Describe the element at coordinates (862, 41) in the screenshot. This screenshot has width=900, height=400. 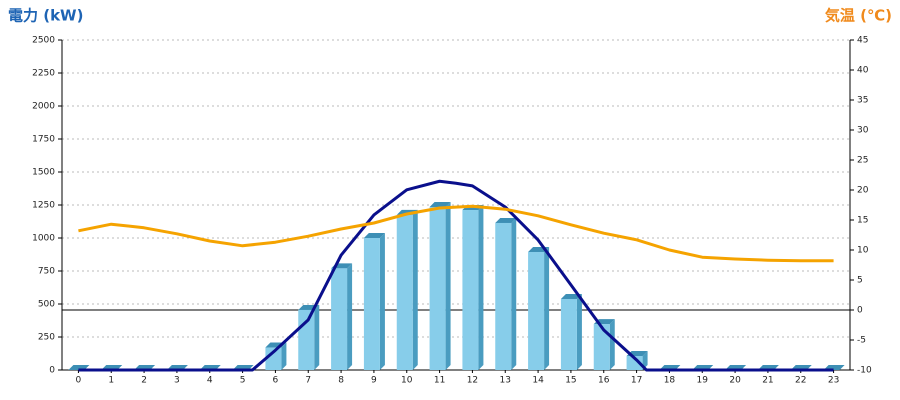
I see `y2-tick-label: 45` at that location.